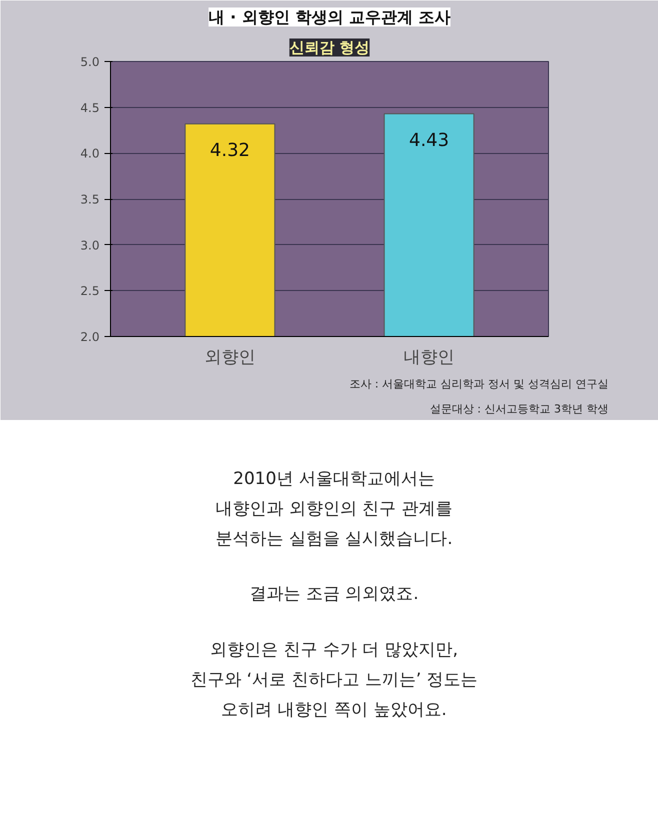  What do you see at coordinates (429, 140) in the screenshot?
I see `data-label: 4.43` at bounding box center [429, 140].